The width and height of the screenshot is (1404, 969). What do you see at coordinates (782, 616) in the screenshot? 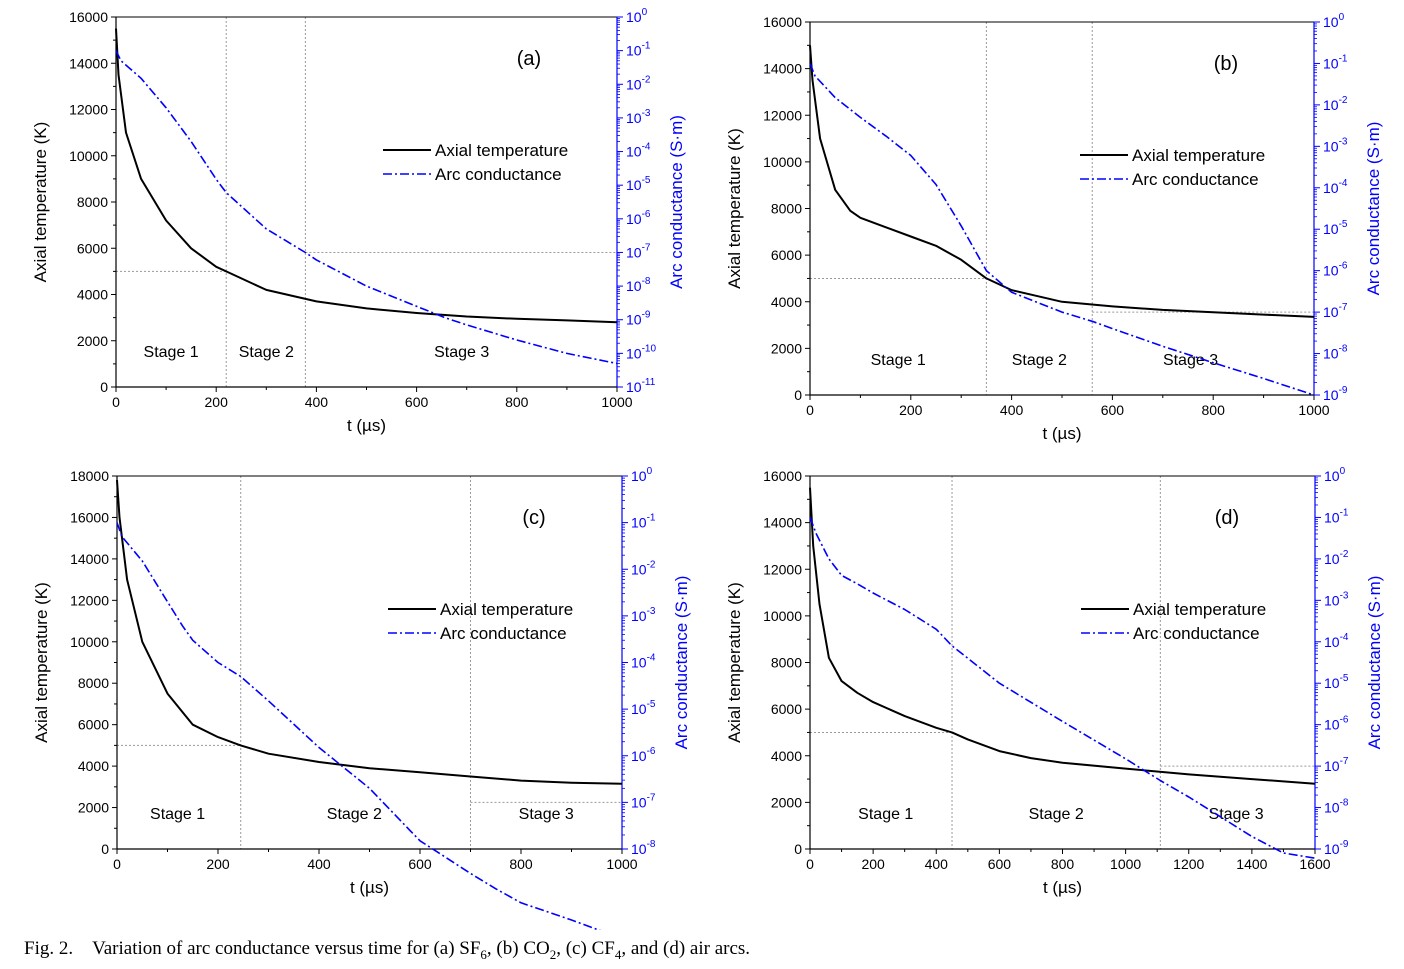
I see `panel-d-y-tick-label: 10000` at bounding box center [782, 616].